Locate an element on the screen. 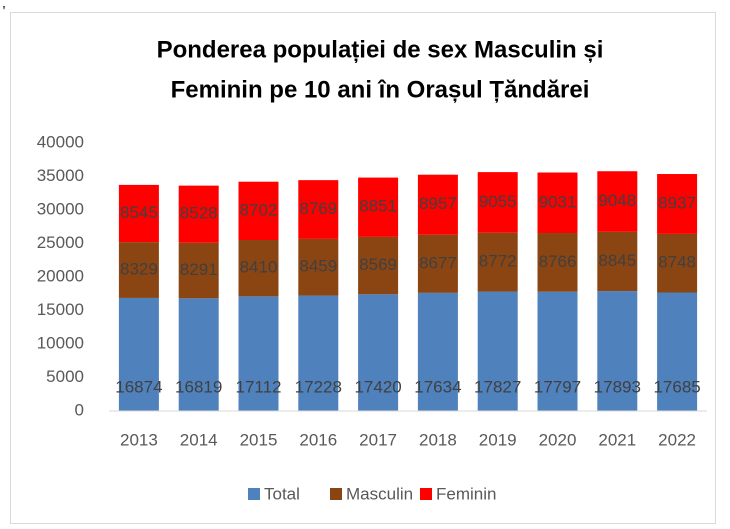 Image resolution: width=730 pixels, height=529 pixels. data-label: 16874 is located at coordinates (138, 386).